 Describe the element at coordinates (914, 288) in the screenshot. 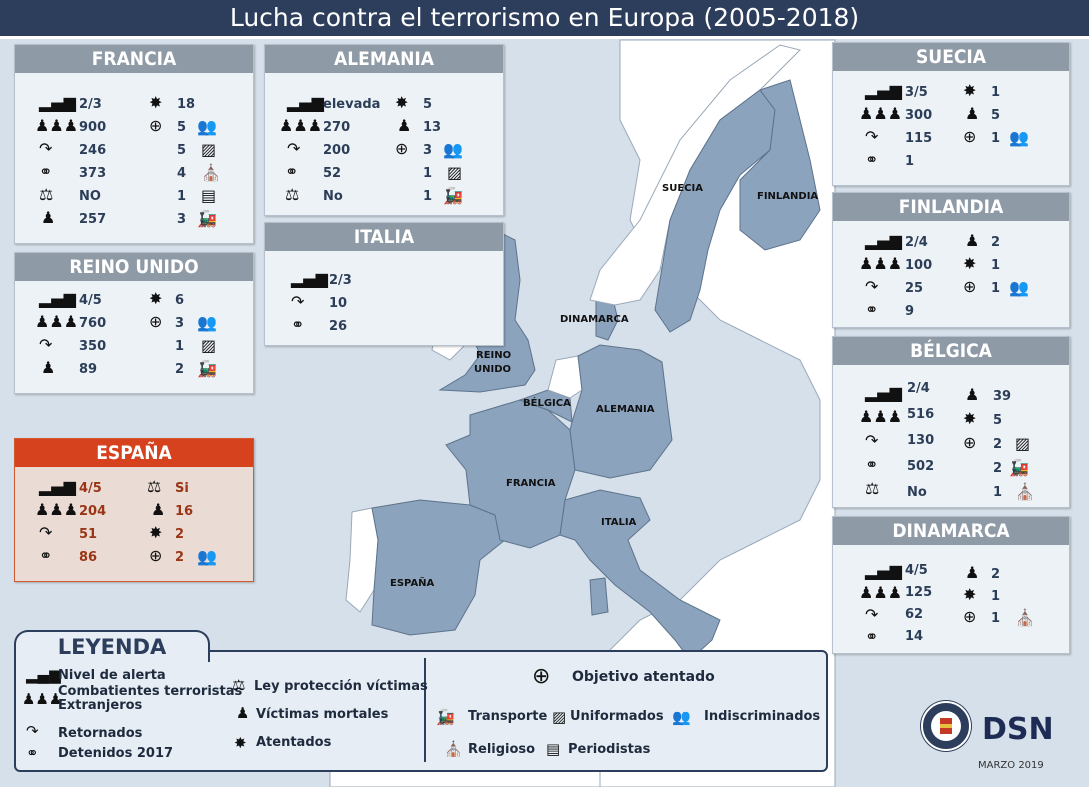

I see `value-returnees: 25` at that location.